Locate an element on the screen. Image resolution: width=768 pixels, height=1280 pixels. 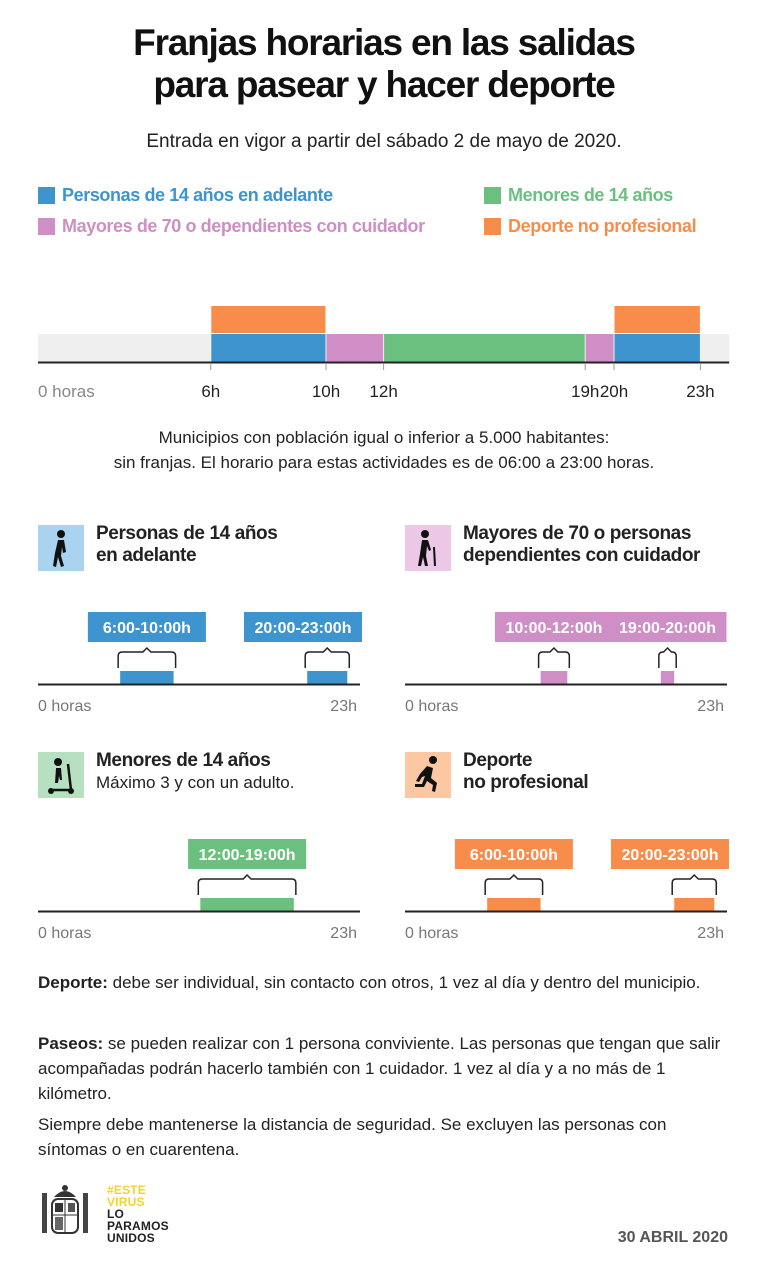
panel-title-line: Mayores de 70 o personas is located at coordinates (577, 533).